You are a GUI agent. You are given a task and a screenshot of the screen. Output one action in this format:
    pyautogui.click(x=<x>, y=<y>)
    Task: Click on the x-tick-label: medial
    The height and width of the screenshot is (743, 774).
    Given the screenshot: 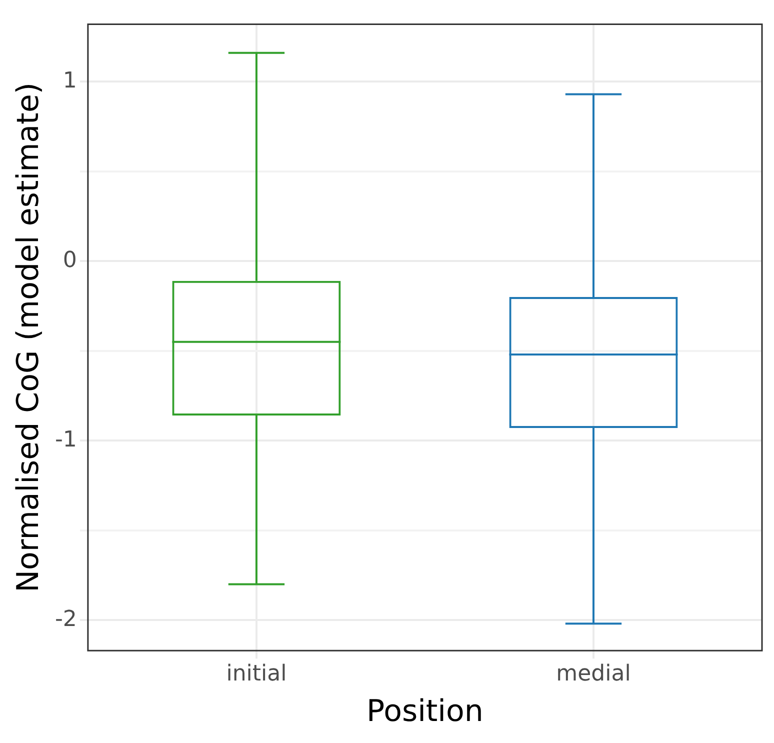 What is the action you would take?
    pyautogui.click(x=593, y=674)
    